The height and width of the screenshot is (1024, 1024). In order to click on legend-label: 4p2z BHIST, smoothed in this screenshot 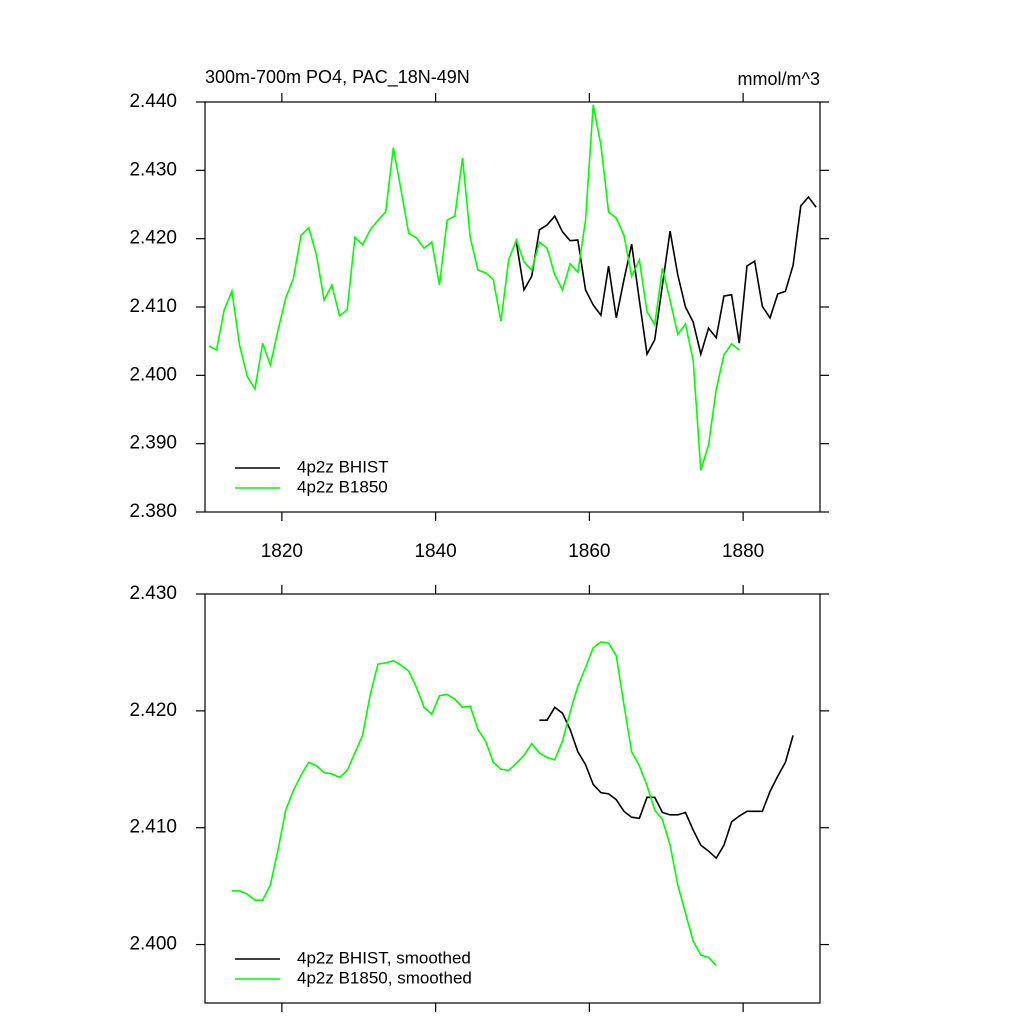, I will do `click(384, 957)`.